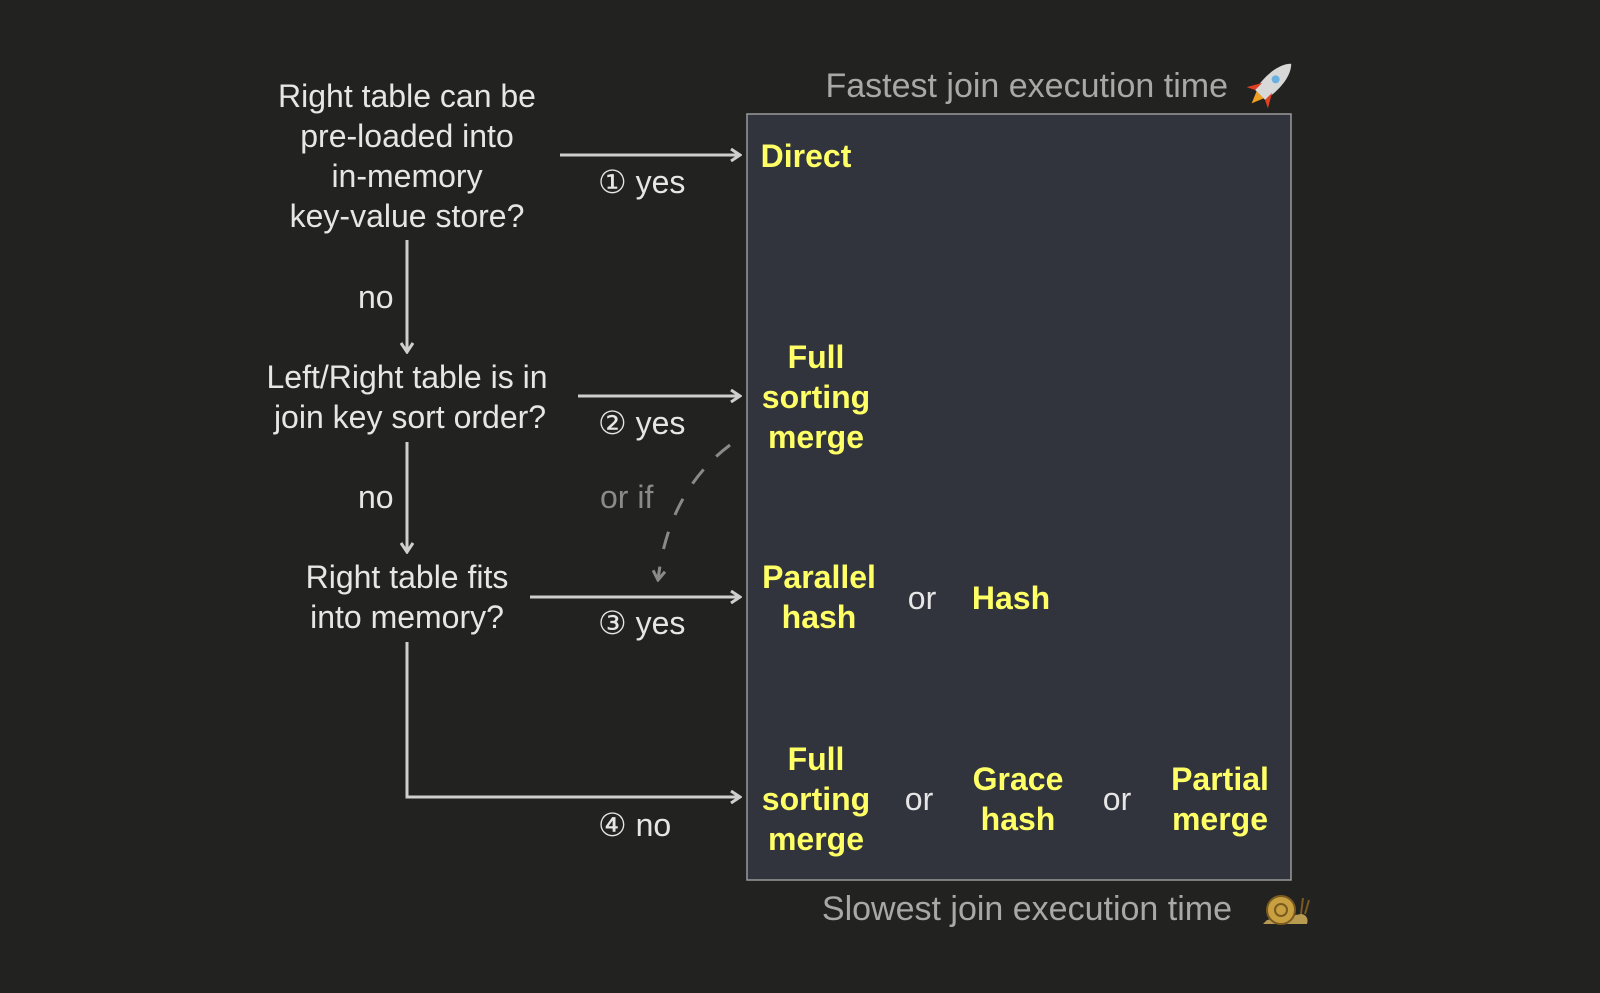 This screenshot has width=1600, height=993. What do you see at coordinates (1026, 86) in the screenshot?
I see `fastest-label: Fastest join execution time` at bounding box center [1026, 86].